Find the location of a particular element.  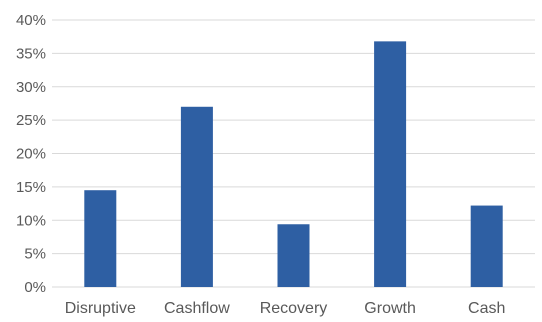

x-category-label: Growth is located at coordinates (390, 308).